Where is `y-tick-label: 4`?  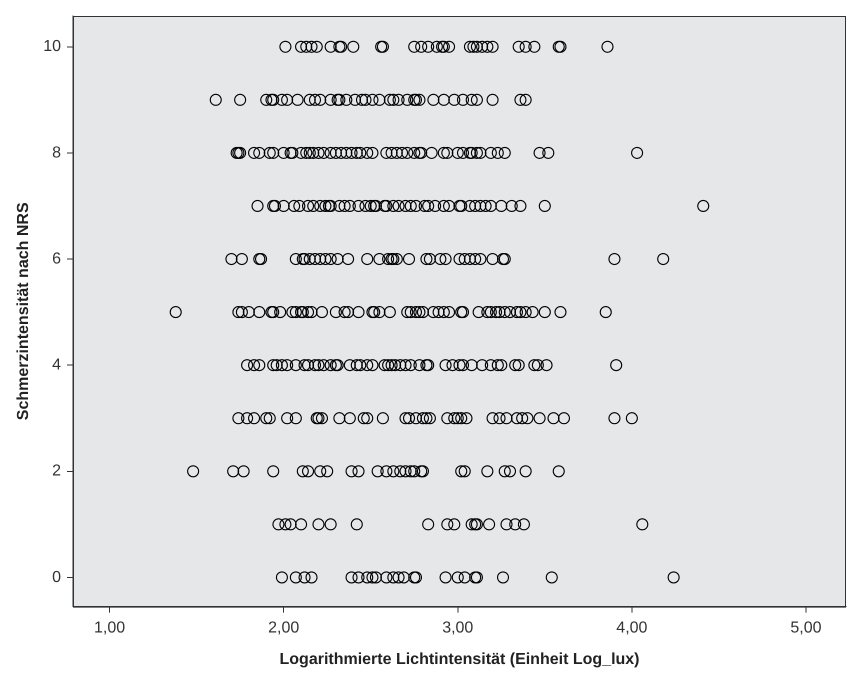 y-tick-label: 4 is located at coordinates (57, 365).